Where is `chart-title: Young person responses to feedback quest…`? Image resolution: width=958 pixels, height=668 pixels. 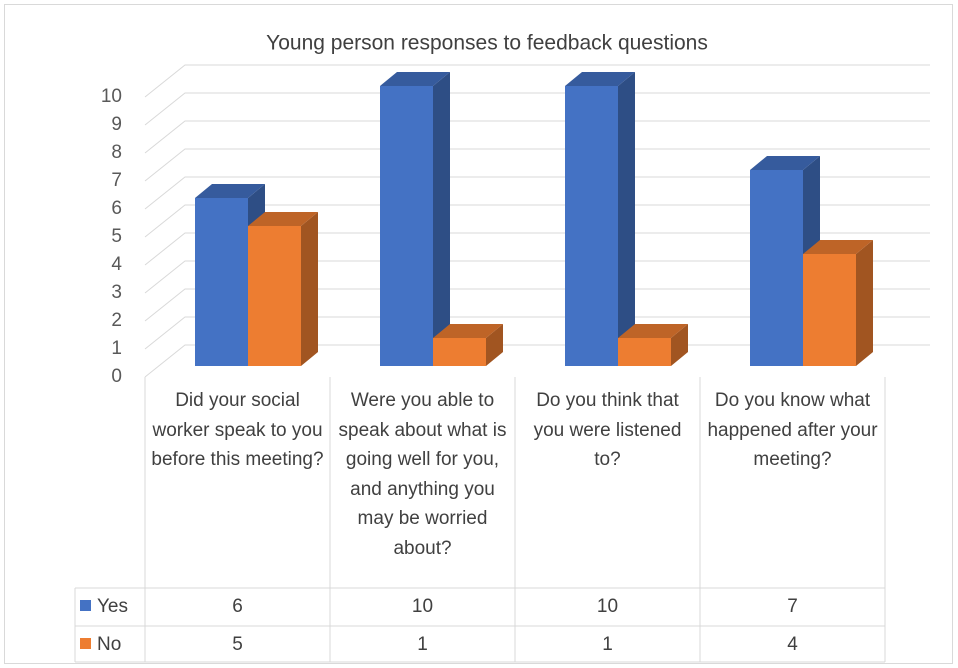
chart-title: Young person responses to feedback quest… is located at coordinates (487, 43).